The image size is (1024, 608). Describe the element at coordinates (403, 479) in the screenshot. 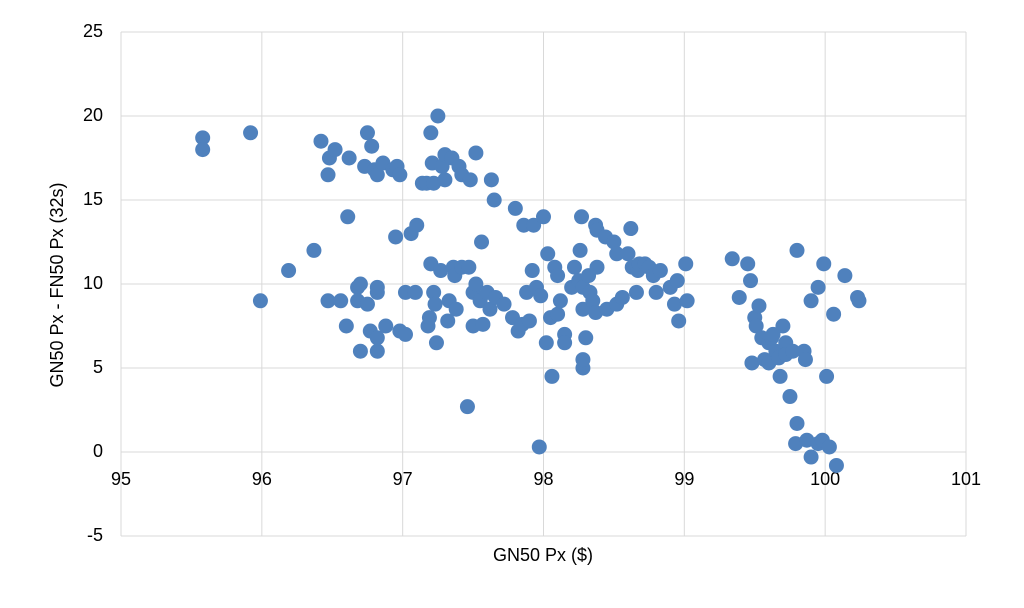

I see `x-tick-label: 97` at that location.